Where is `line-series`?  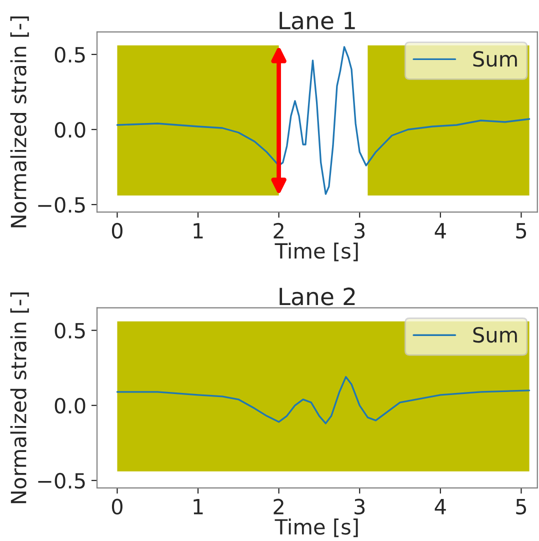
line-series is located at coordinates (323, 400).